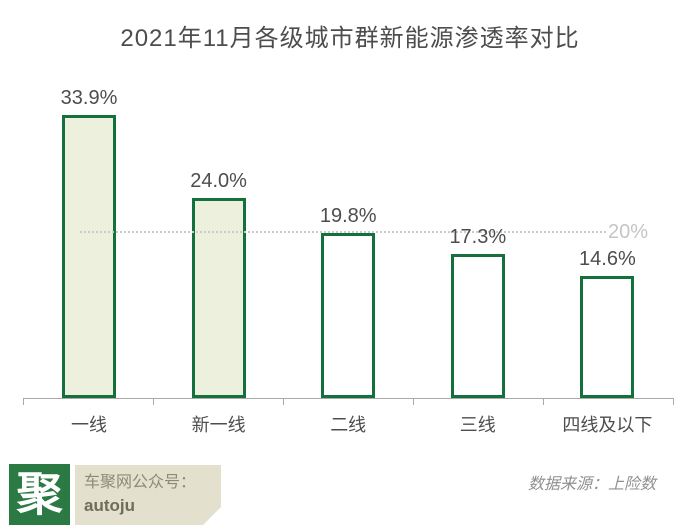 This screenshot has height=530, width=700. Describe the element at coordinates (591, 484) in the screenshot. I see `data-source-note: 数据来源：上险数` at that location.